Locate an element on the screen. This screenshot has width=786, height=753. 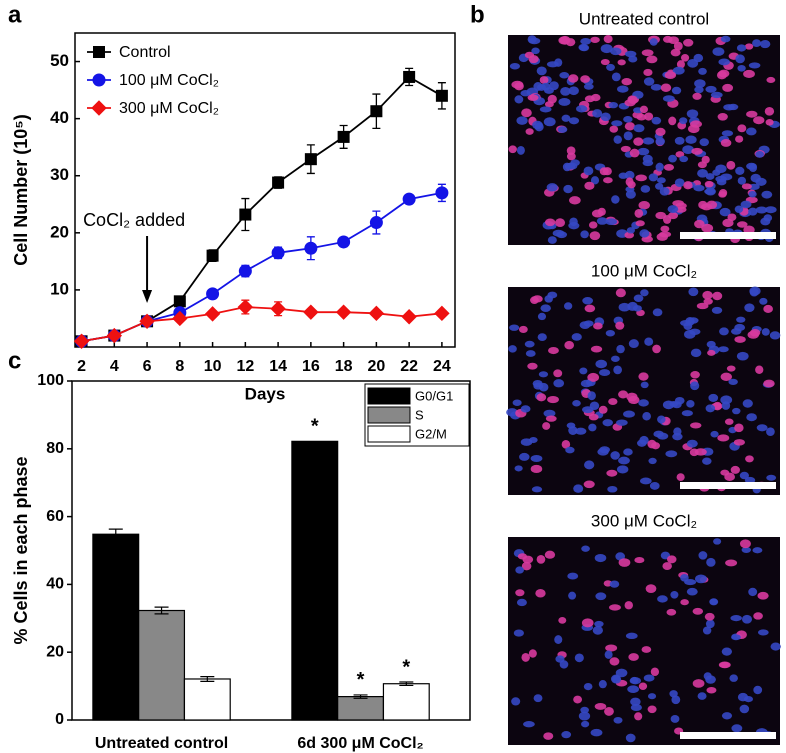
y-tick-label: 20 is located at coordinates (59, 231).